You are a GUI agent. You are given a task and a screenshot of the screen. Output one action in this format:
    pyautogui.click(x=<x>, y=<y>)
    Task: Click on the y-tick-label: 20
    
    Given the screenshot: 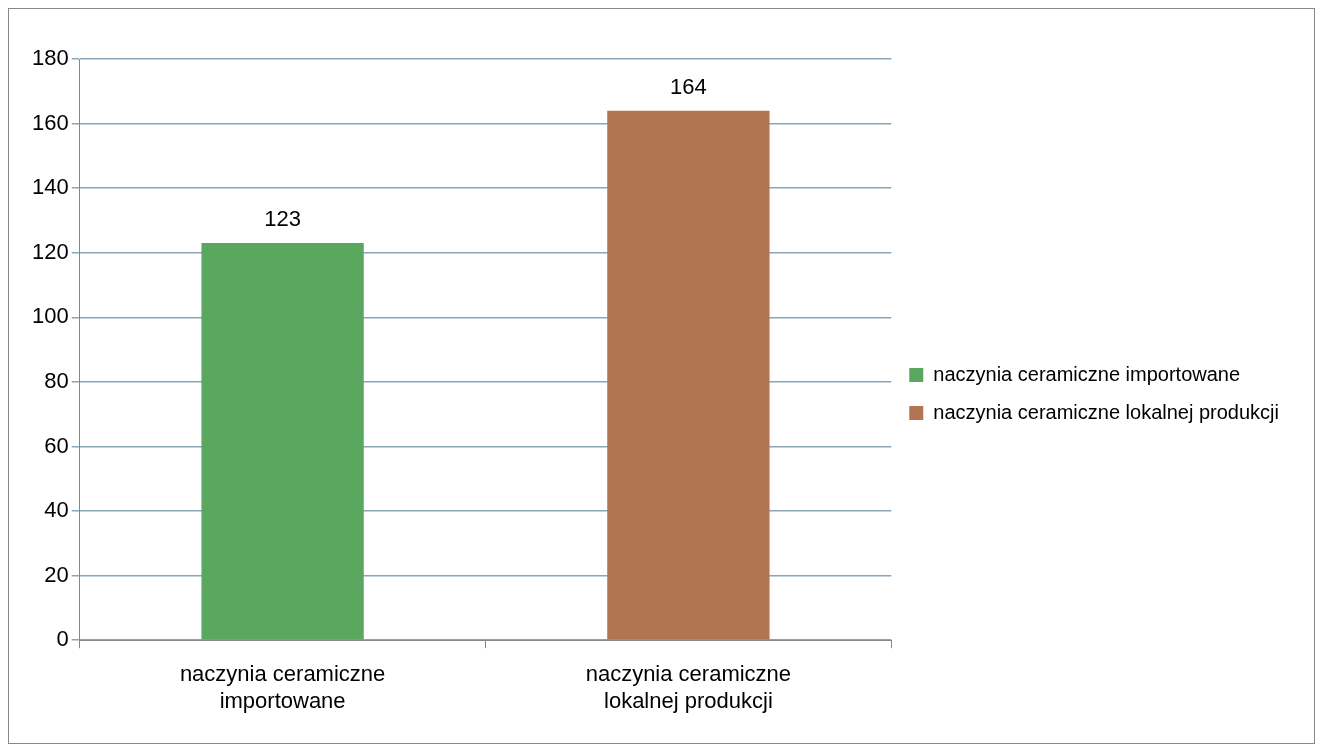 What is the action you would take?
    pyautogui.click(x=56, y=574)
    